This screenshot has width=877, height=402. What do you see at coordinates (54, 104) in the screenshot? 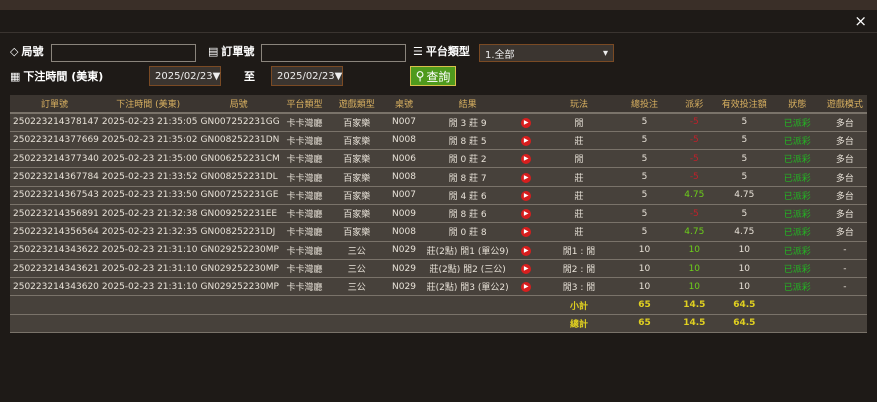
I see `column-header: 訂單號` at bounding box center [54, 104].